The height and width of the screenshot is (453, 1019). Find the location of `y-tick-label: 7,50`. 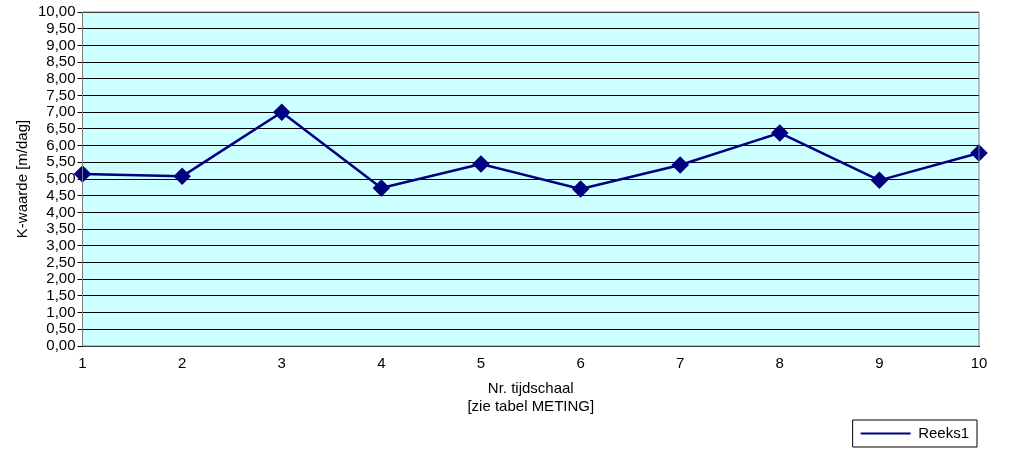

y-tick-label: 7,50 is located at coordinates (61, 94).